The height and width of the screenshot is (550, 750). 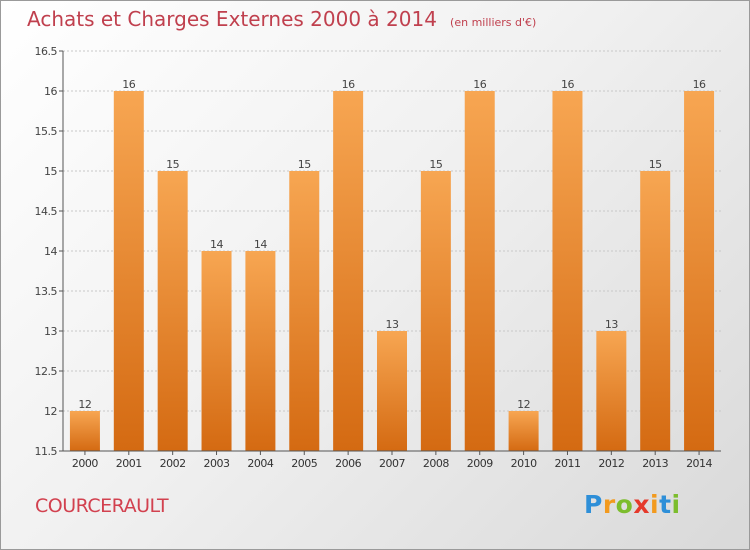 What do you see at coordinates (46, 211) in the screenshot?
I see `y-tick-label: 14.5` at bounding box center [46, 211].